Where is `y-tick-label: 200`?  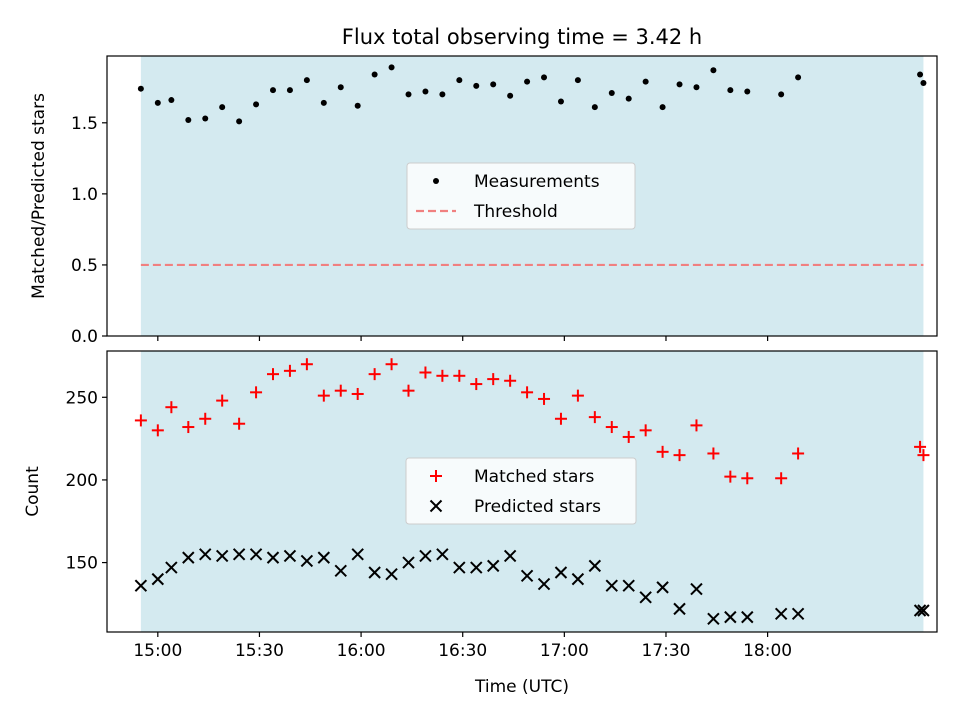
y-tick-label: 200 is located at coordinates (82, 481).